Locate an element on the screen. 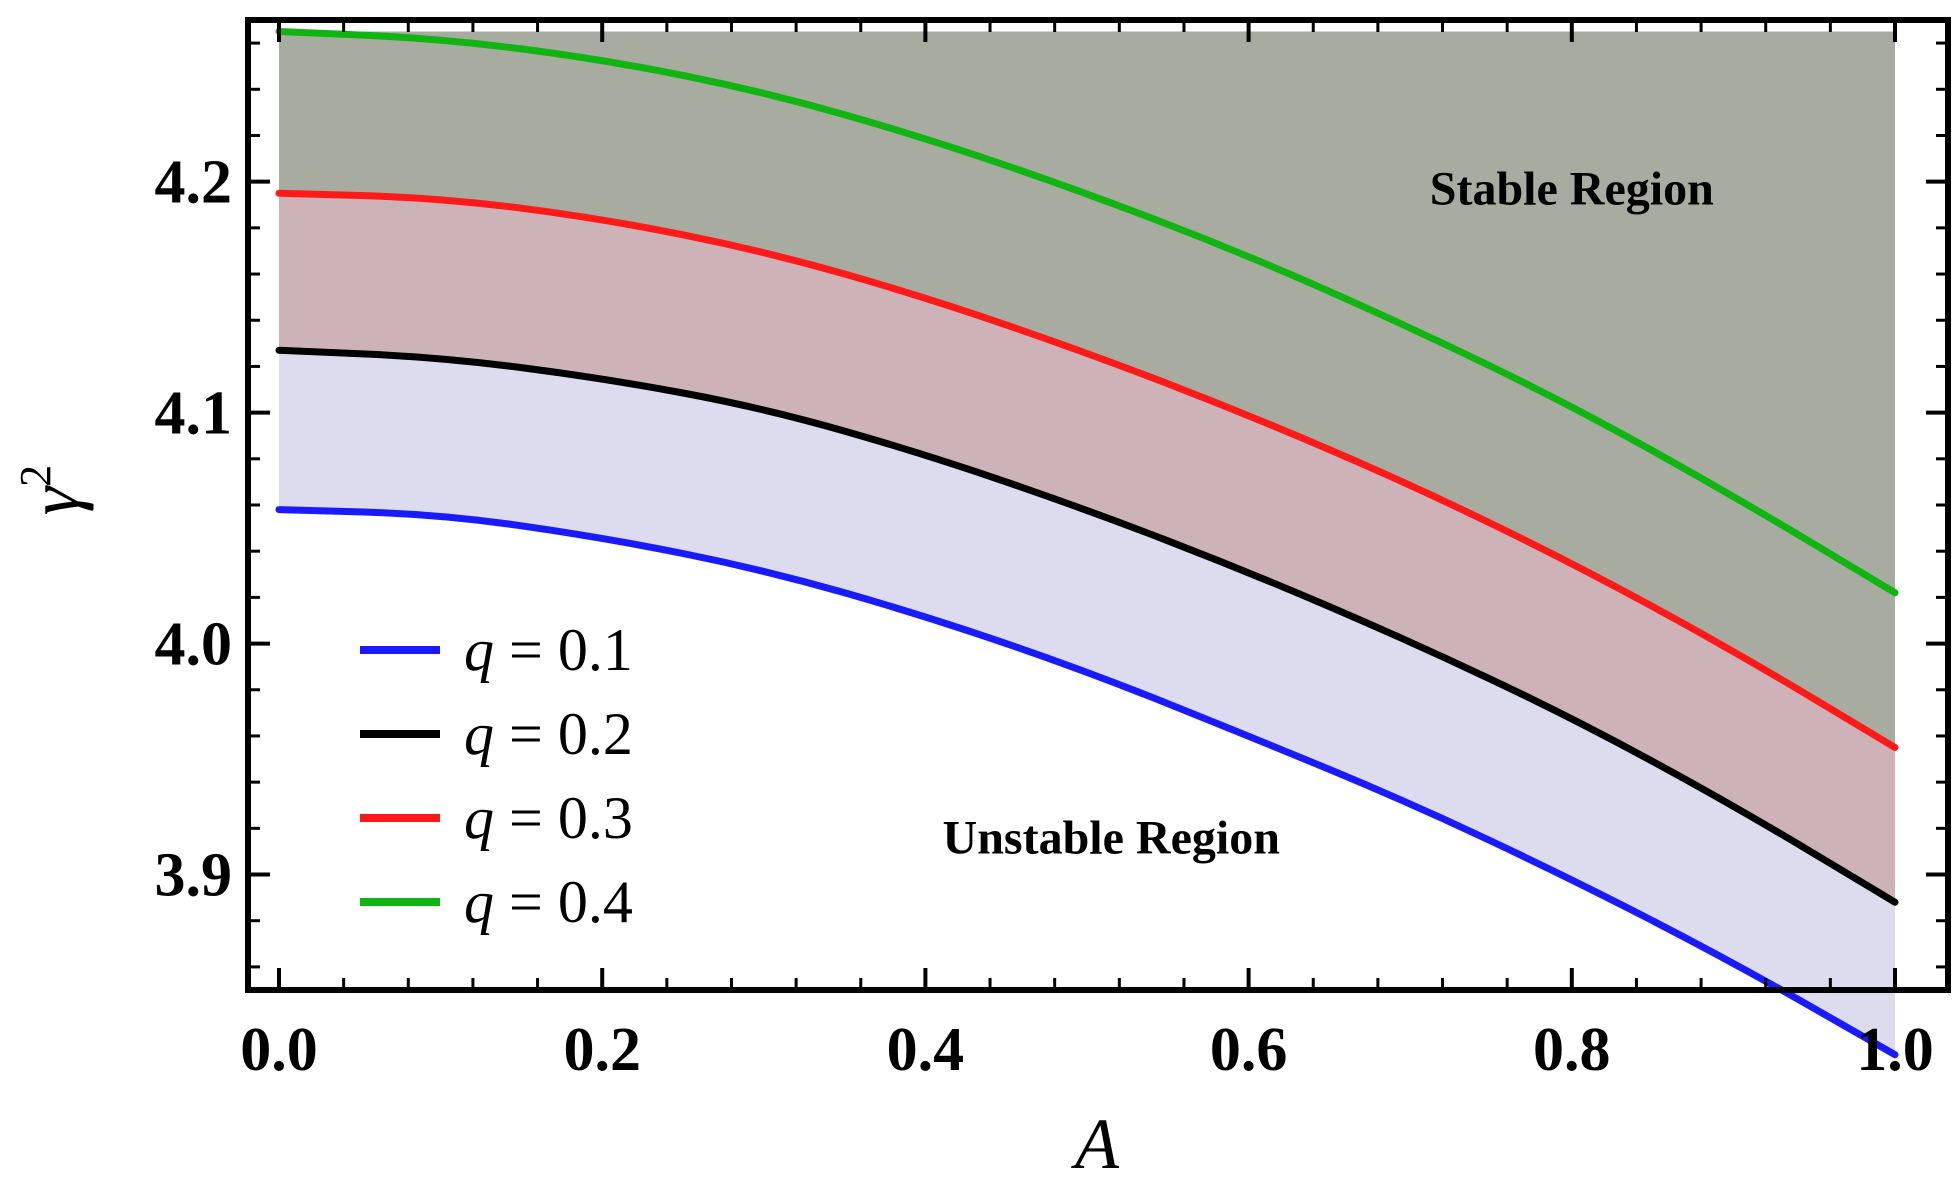 This screenshot has width=1957, height=1195. y-axis-title: γ2 is located at coordinates (52, 490).